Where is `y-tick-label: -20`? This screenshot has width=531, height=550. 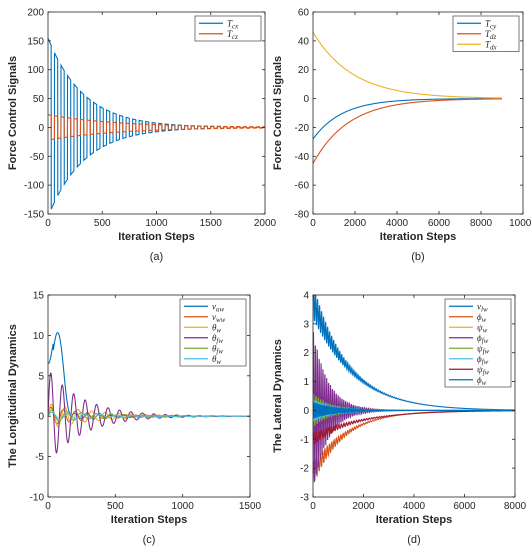
y-tick-label: -20 is located at coordinates (302, 128).